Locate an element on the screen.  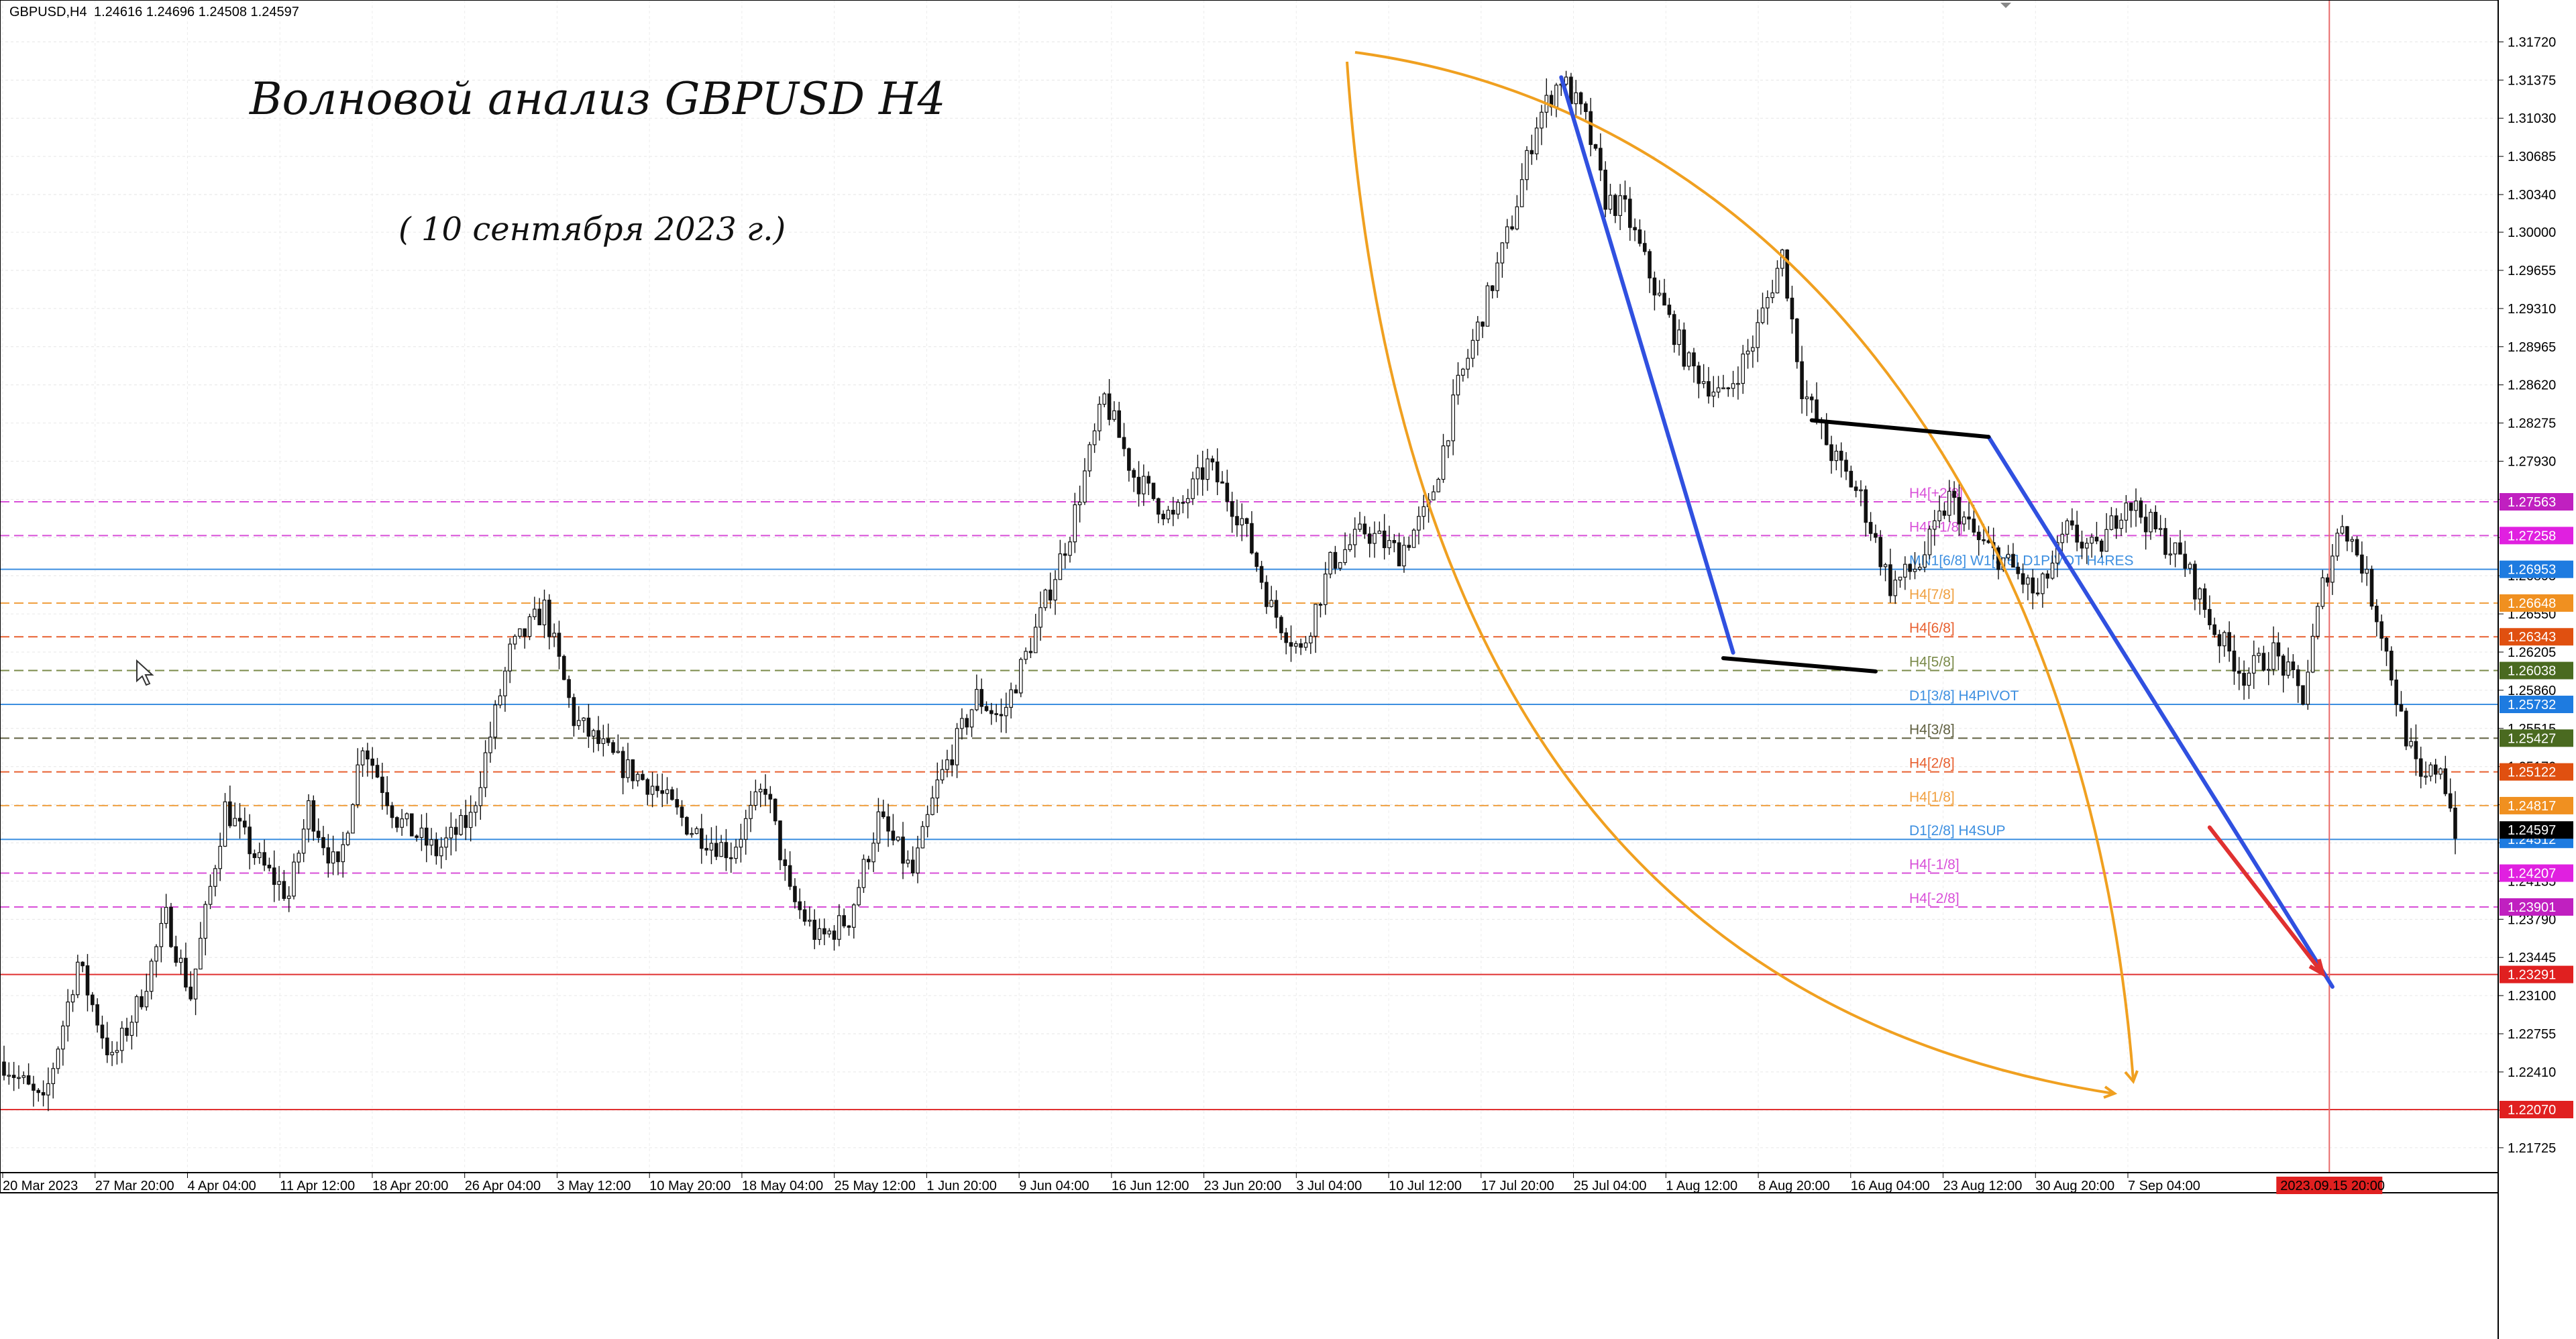
level-label: H4[2/8] is located at coordinates (1932, 763).